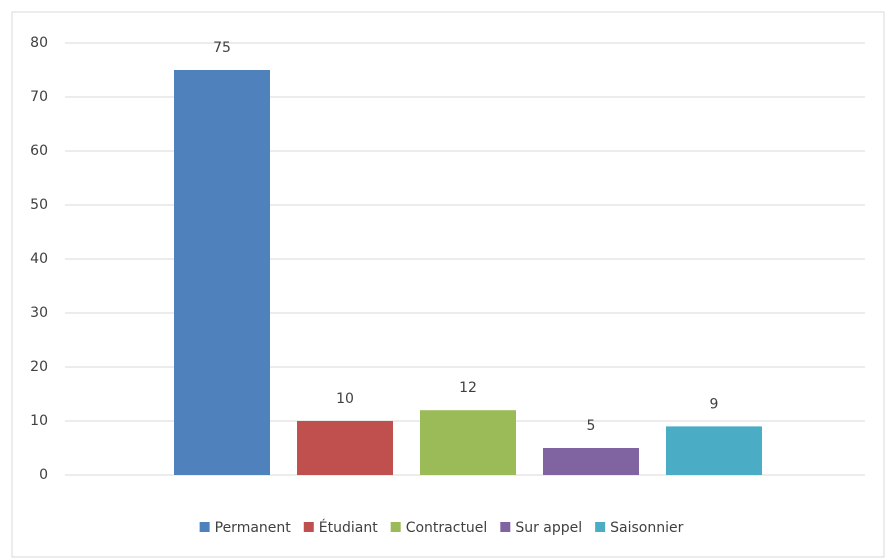 This screenshot has height=559, width=886. I want to click on y-tick-label: 20, so click(39, 367).